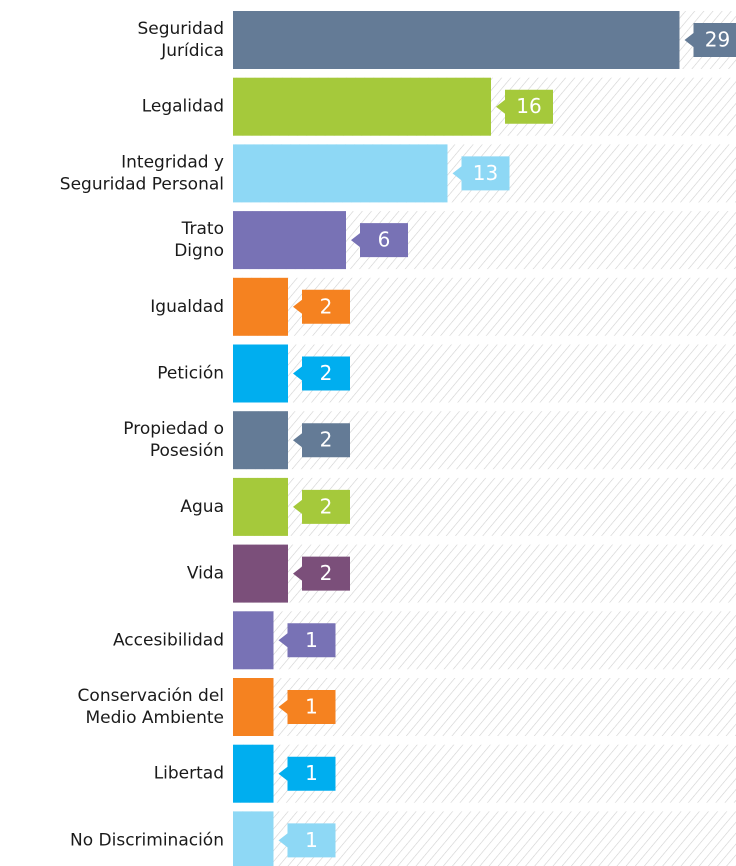  I want to click on category-label: Trato, so click(202, 229).